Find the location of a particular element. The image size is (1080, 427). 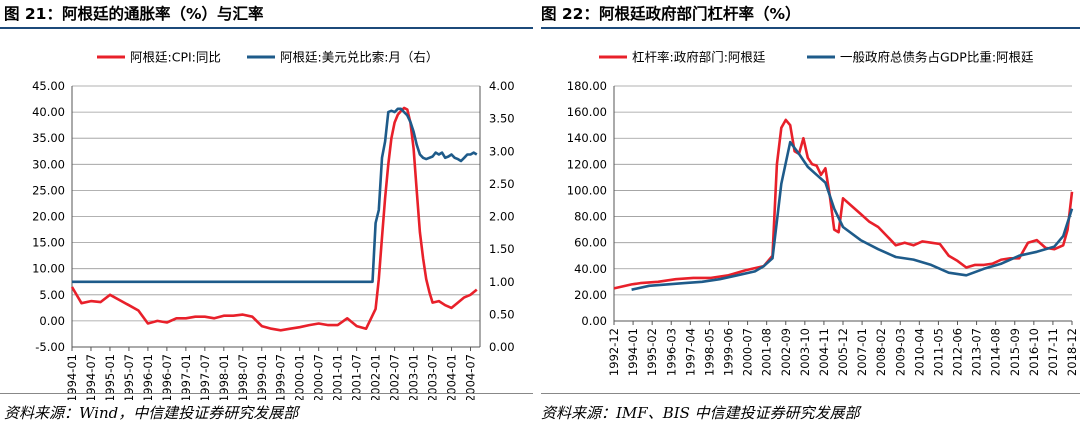

x-tick-label: 2001-08 is located at coordinates (767, 352).